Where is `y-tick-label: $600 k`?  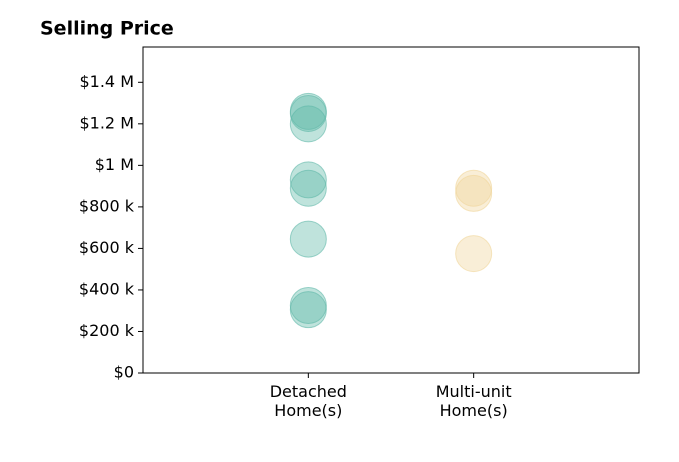
y-tick-label: $600 k is located at coordinates (107, 247).